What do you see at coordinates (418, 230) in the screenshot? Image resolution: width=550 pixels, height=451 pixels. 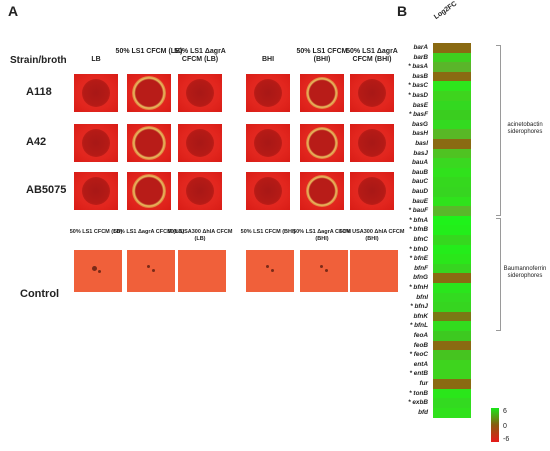 I see `gene-label: * bfnB` at bounding box center [418, 230].